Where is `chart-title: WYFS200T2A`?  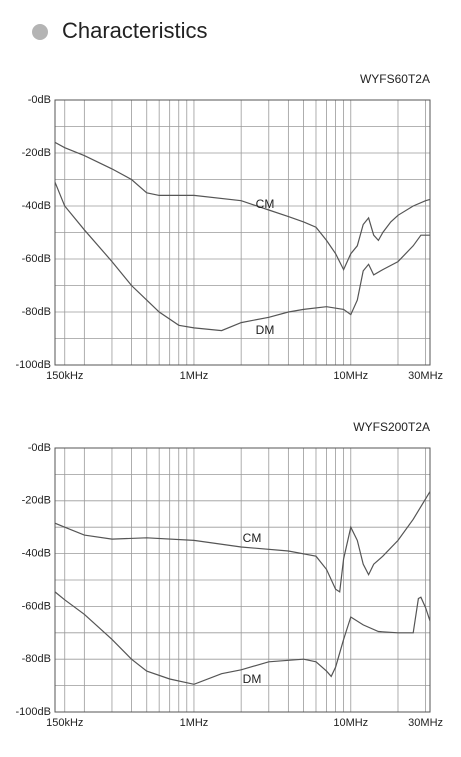
chart-title: WYFS200T2A is located at coordinates (391, 427).